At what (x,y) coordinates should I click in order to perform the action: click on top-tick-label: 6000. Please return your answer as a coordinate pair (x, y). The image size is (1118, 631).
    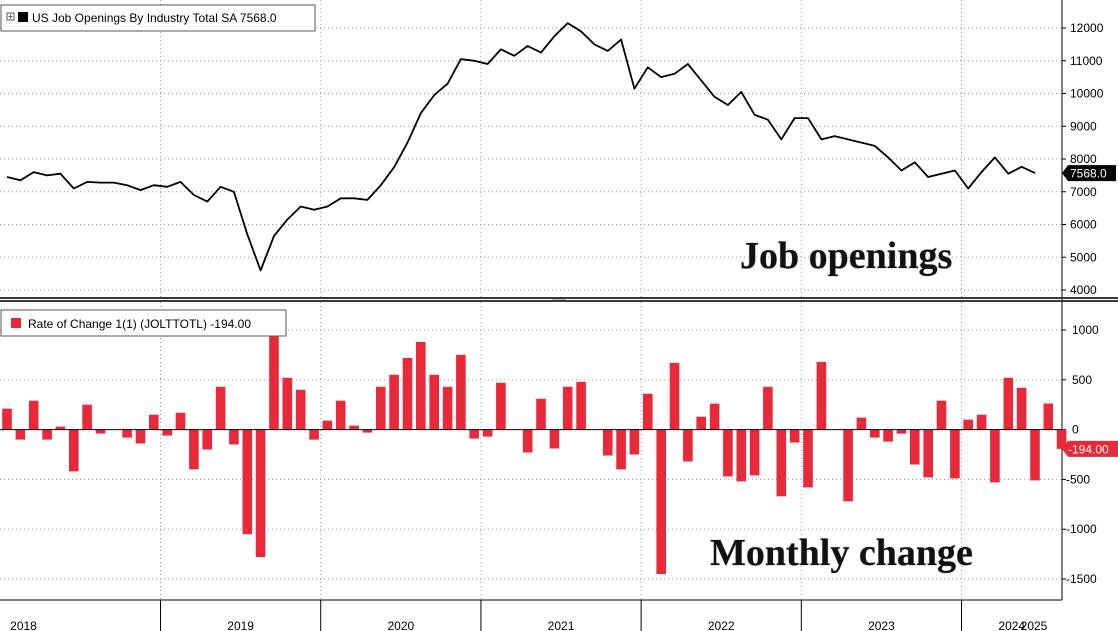
    Looking at the image, I should click on (1083, 225).